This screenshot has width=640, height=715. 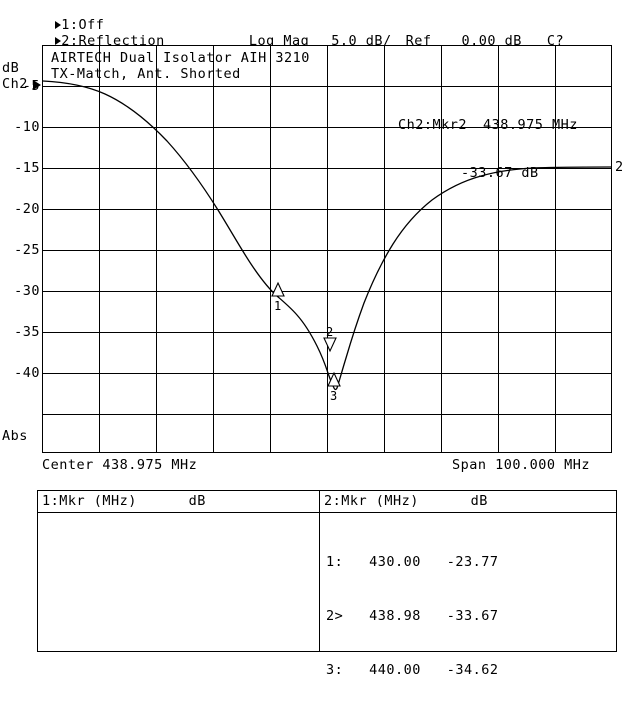 I want to click on y-tick--20: -20, so click(x=27, y=209).